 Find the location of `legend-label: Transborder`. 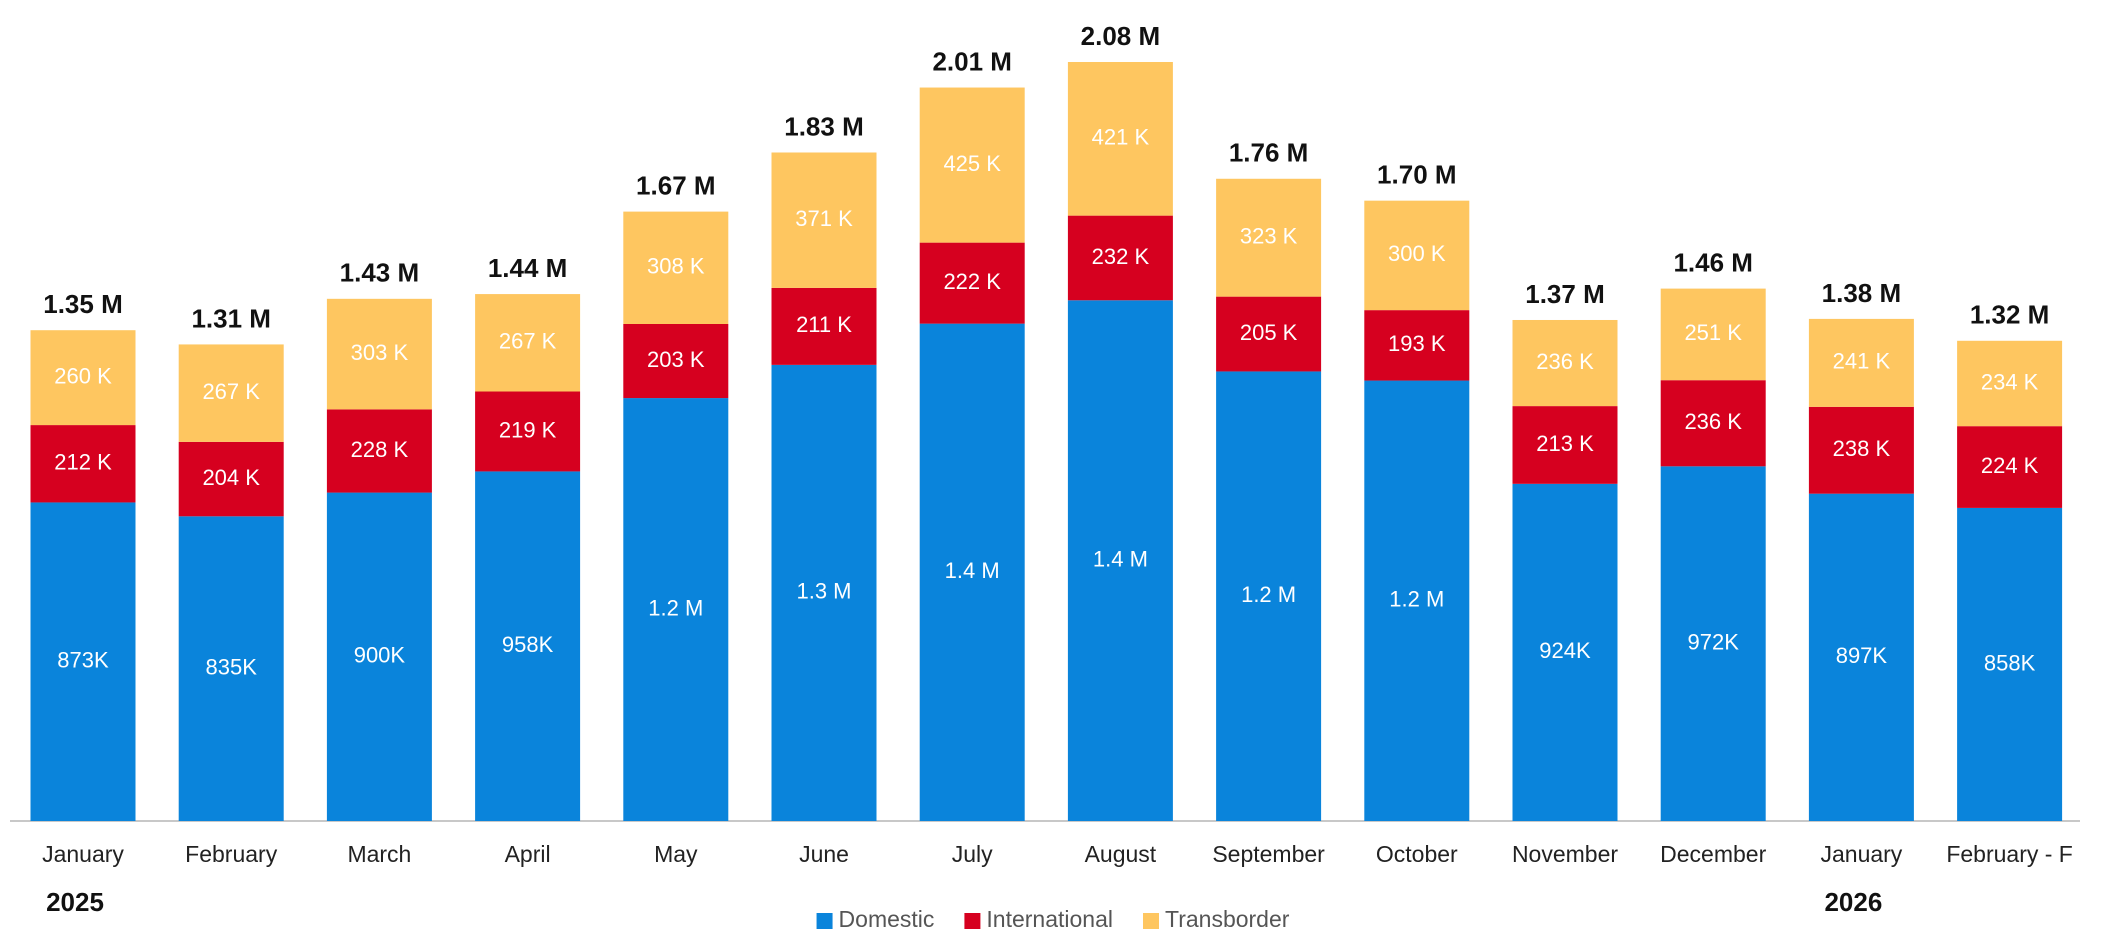

legend-label: Transborder is located at coordinates (1227, 919).